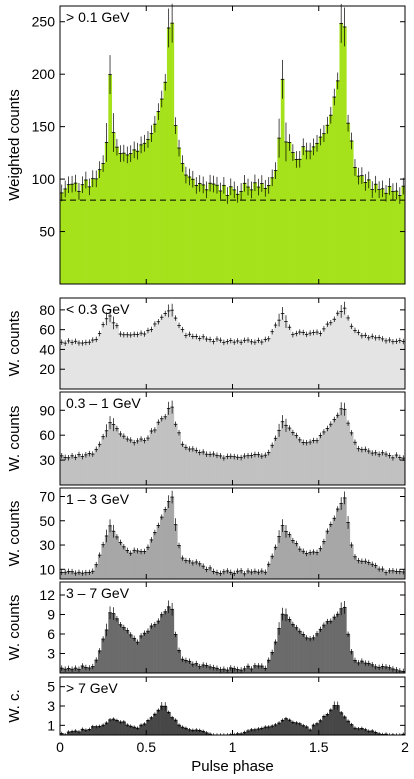  Describe the element at coordinates (51, 615) in the screenshot. I see `y-tick-label: 9` at that location.